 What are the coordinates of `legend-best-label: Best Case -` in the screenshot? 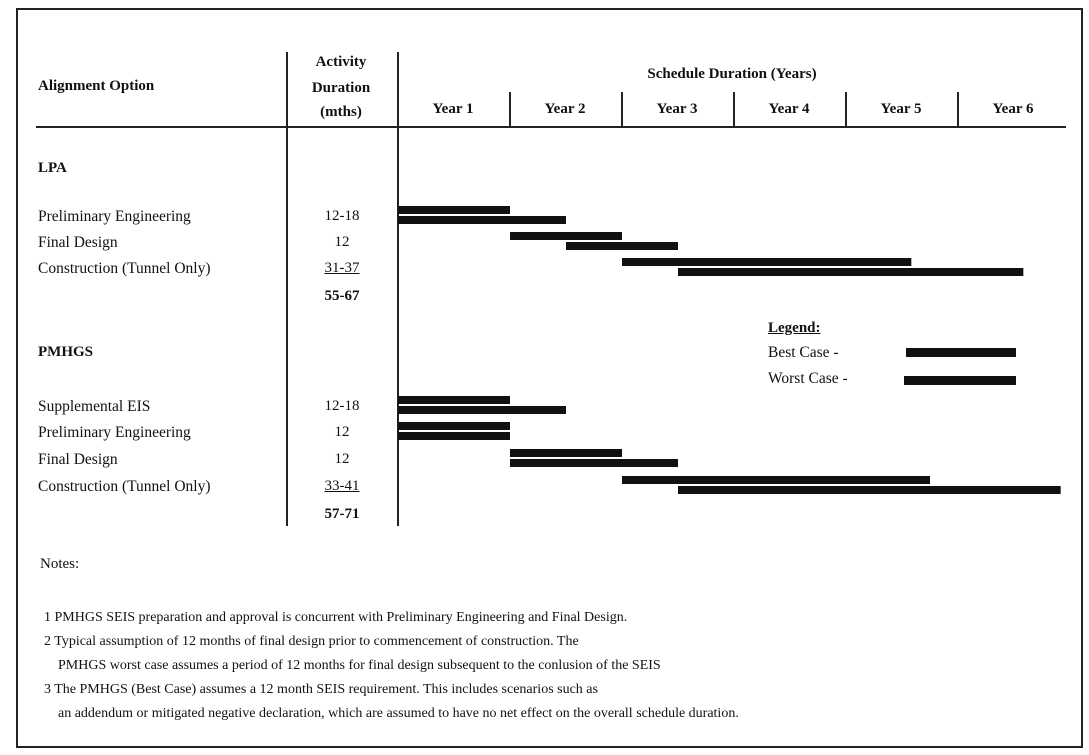 It's located at (803, 352).